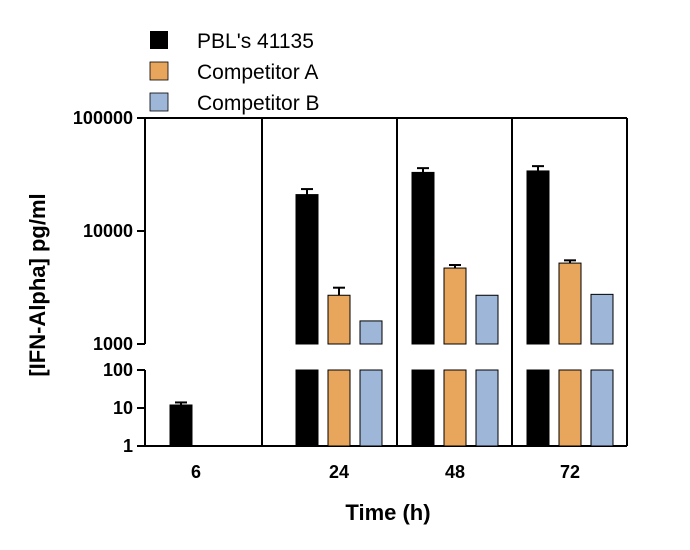  What do you see at coordinates (423, 408) in the screenshot?
I see `bar-pbl-s-41135-48-lower` at bounding box center [423, 408].